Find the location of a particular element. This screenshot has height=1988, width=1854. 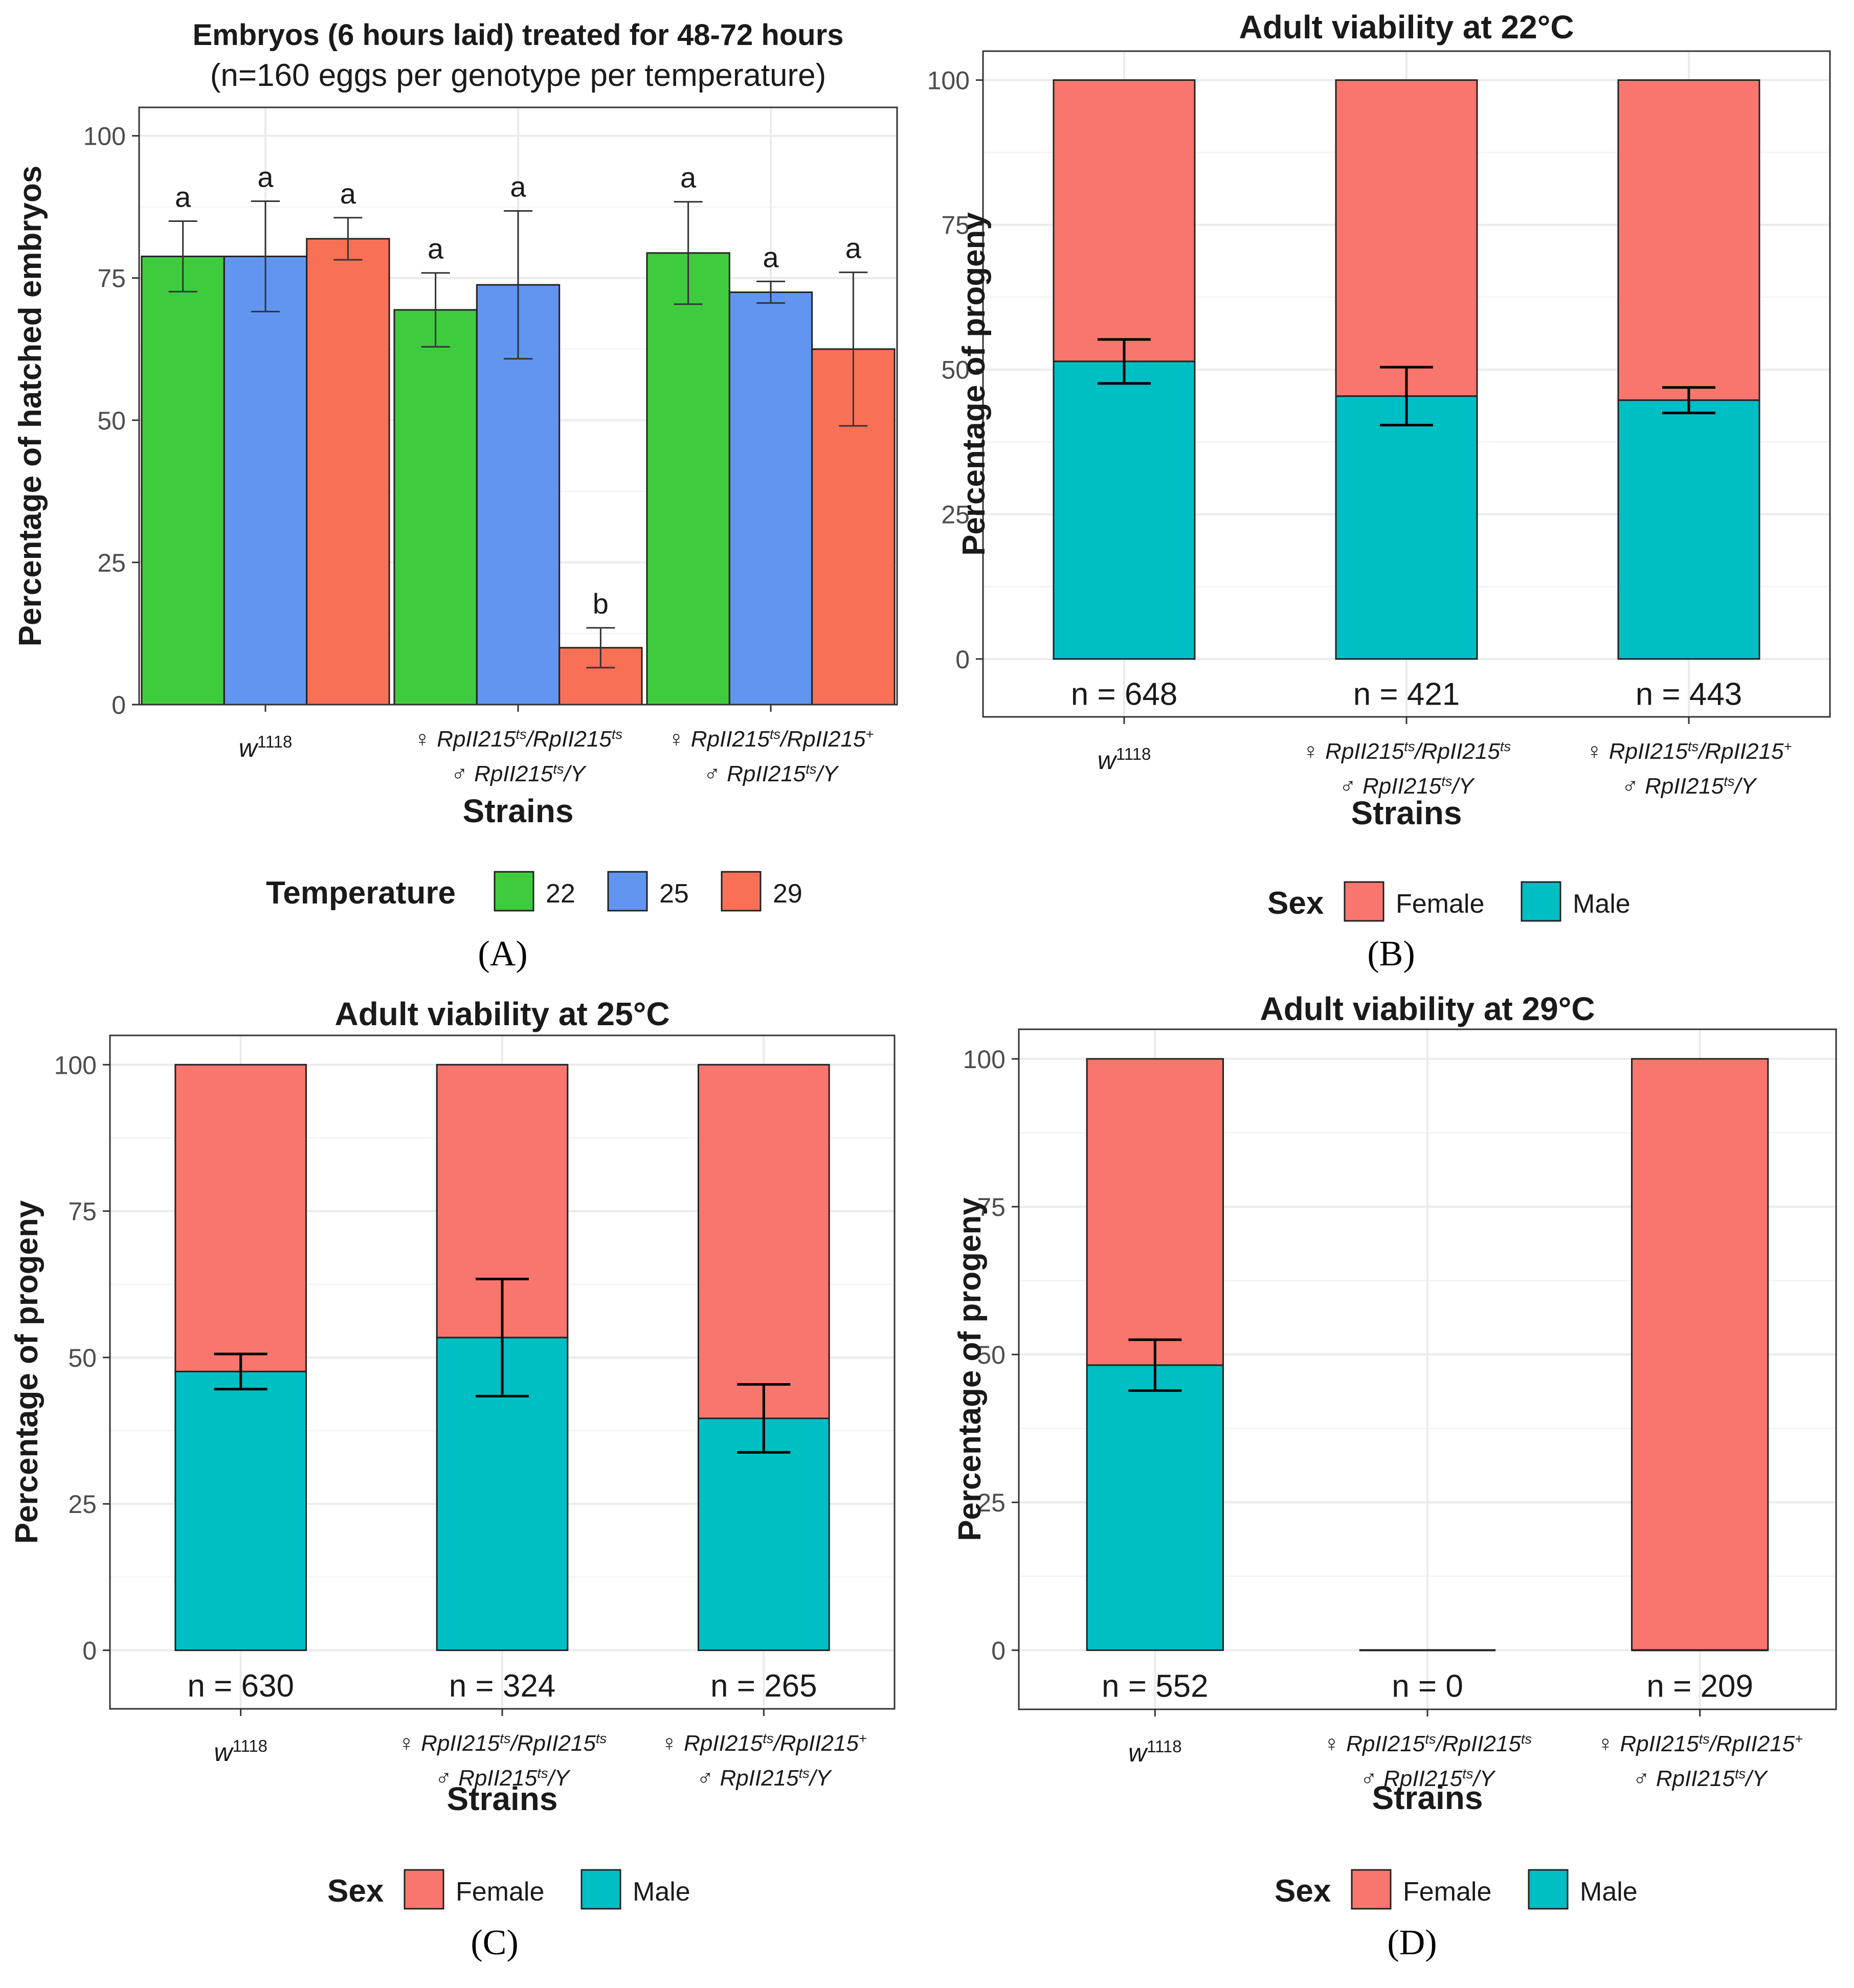

category-label-0: w1118 is located at coordinates (266, 747).